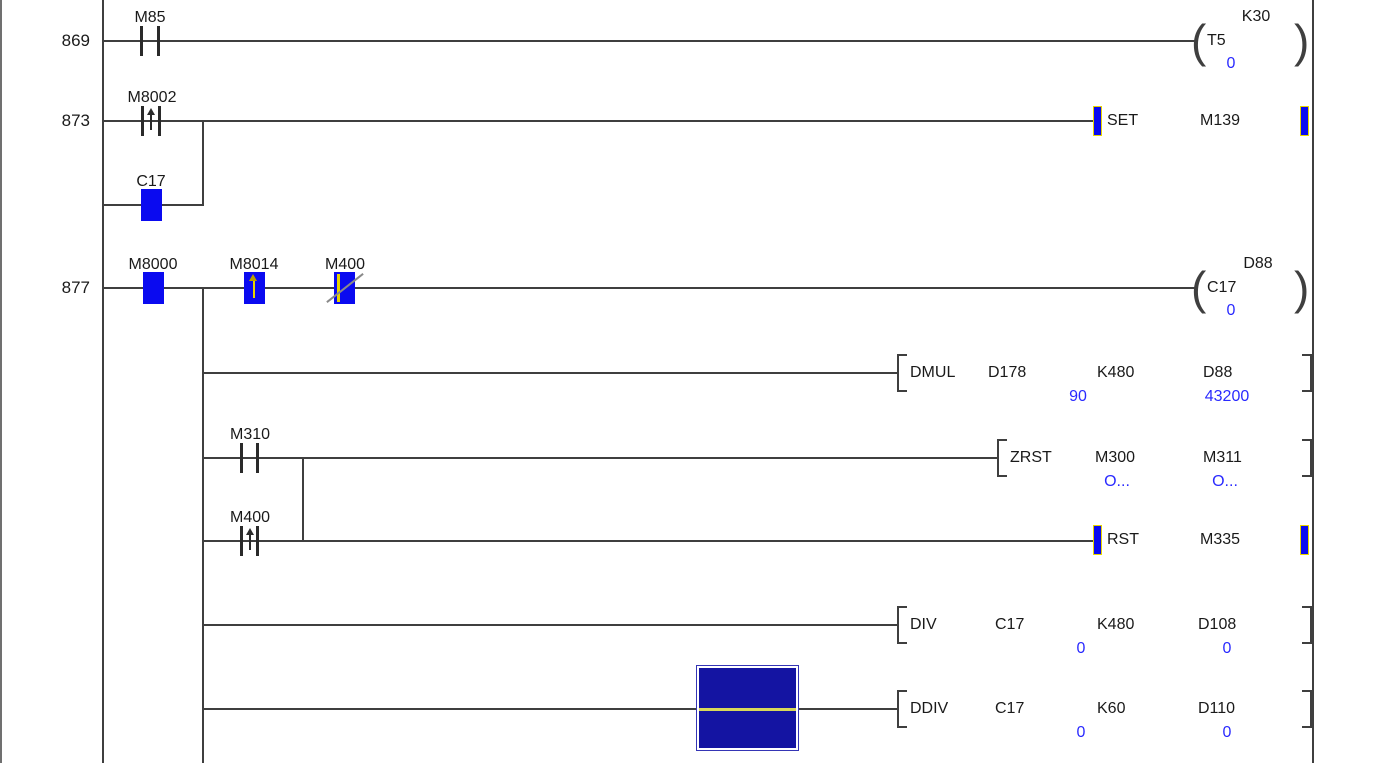 The height and width of the screenshot is (763, 1386). What do you see at coordinates (1217, 624) in the screenshot?
I see `div-op3: D108` at bounding box center [1217, 624].